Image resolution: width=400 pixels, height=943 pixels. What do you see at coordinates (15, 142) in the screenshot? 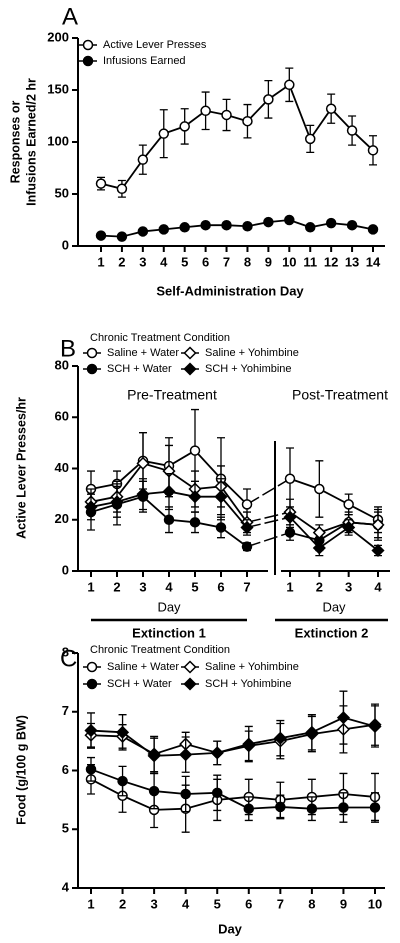
I see `y-axis-label: Responses or` at bounding box center [15, 142].